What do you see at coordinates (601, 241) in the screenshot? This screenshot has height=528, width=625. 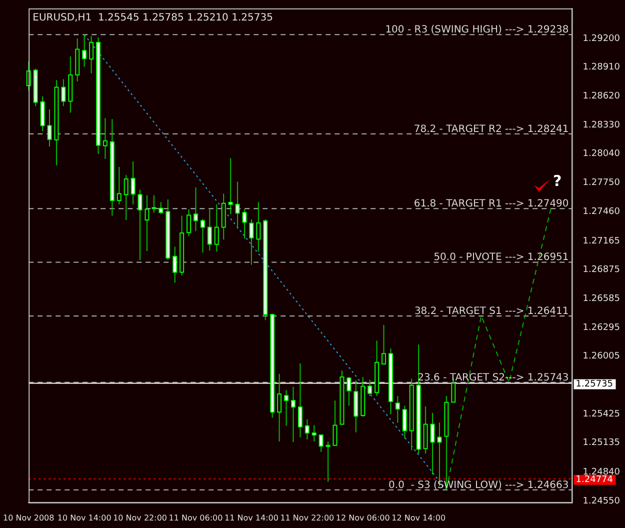 I see `y-tick-label: 1.27165` at bounding box center [601, 241].